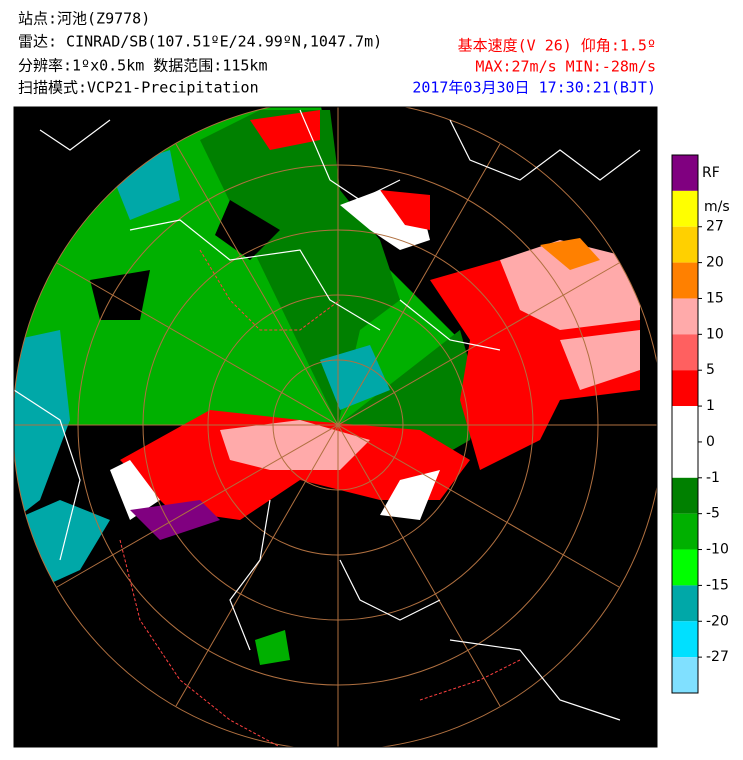 Image resolution: width=743 pixels, height=760 pixels. Describe the element at coordinates (717, 621) in the screenshot. I see `legend-label: -20` at that location.